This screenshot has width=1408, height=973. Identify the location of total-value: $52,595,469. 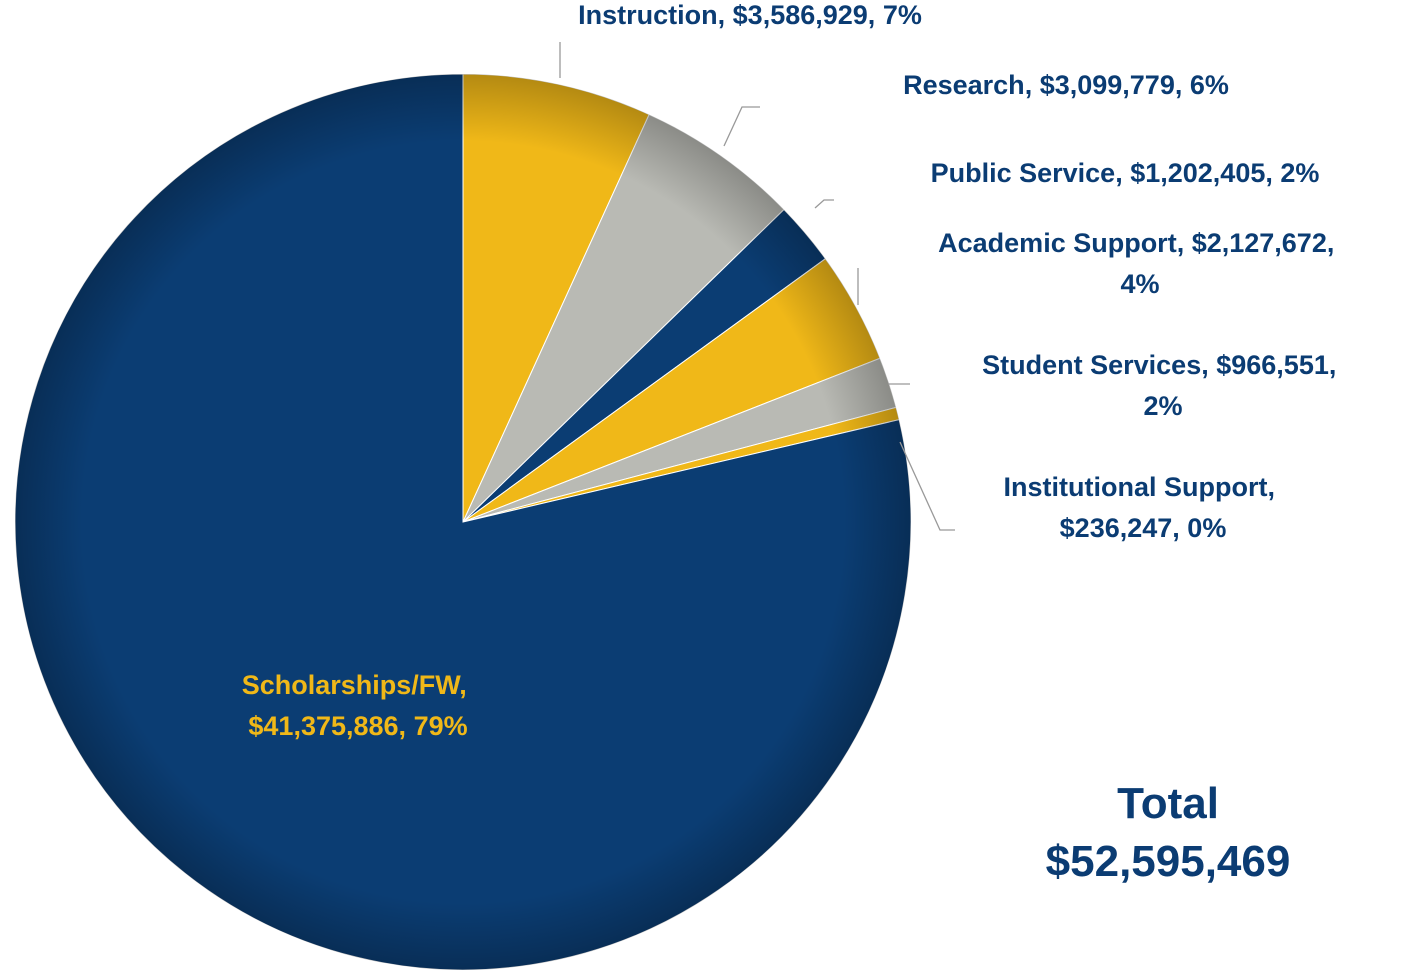
(1168, 861).